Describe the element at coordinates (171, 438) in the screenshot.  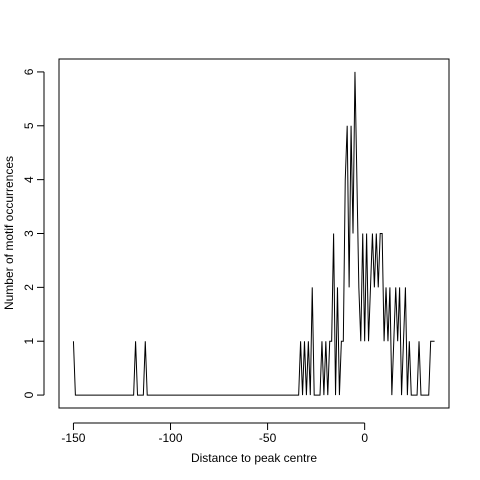
I see `x-tick-label: -100` at that location.